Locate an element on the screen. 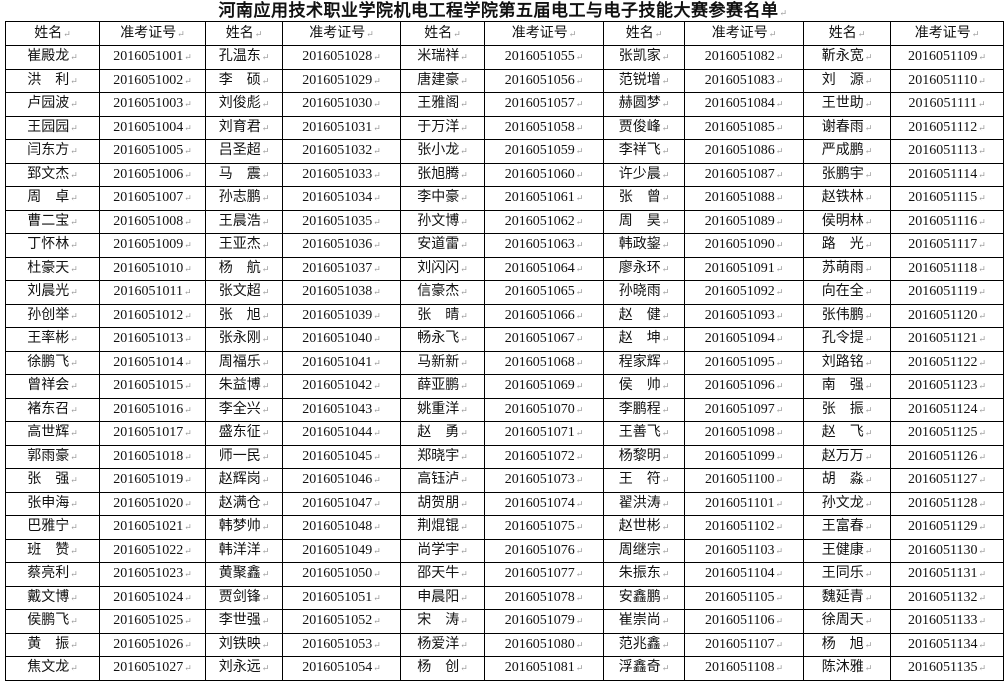  exam-id: 2016051069 is located at coordinates (544, 386).